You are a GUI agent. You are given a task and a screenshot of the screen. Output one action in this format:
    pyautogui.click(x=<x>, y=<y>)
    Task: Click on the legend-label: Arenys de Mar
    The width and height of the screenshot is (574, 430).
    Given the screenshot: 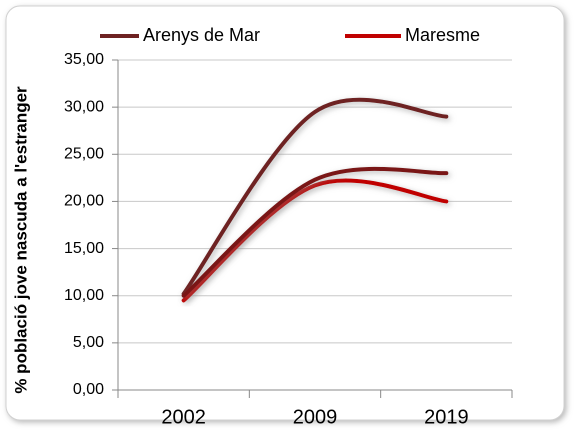 What is the action you would take?
    pyautogui.click(x=201, y=35)
    